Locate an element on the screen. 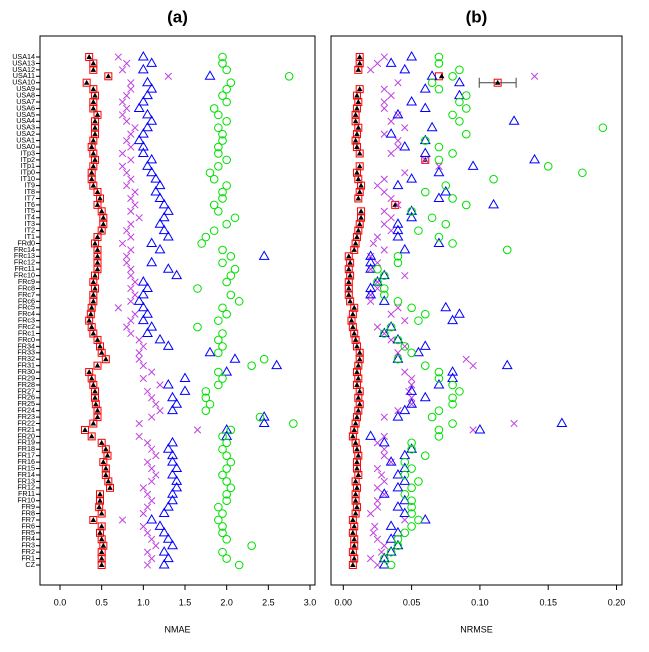 The image size is (649, 652). y-tick-label: FRc4 is located at coordinates (26, 313).